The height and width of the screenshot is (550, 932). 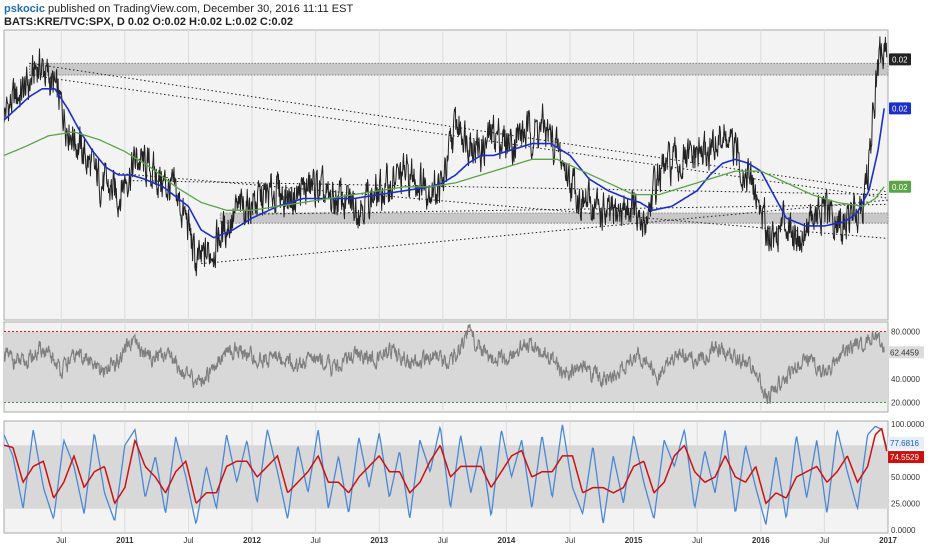 What do you see at coordinates (125, 540) in the screenshot?
I see `x-tick-label: 2011` at bounding box center [125, 540].